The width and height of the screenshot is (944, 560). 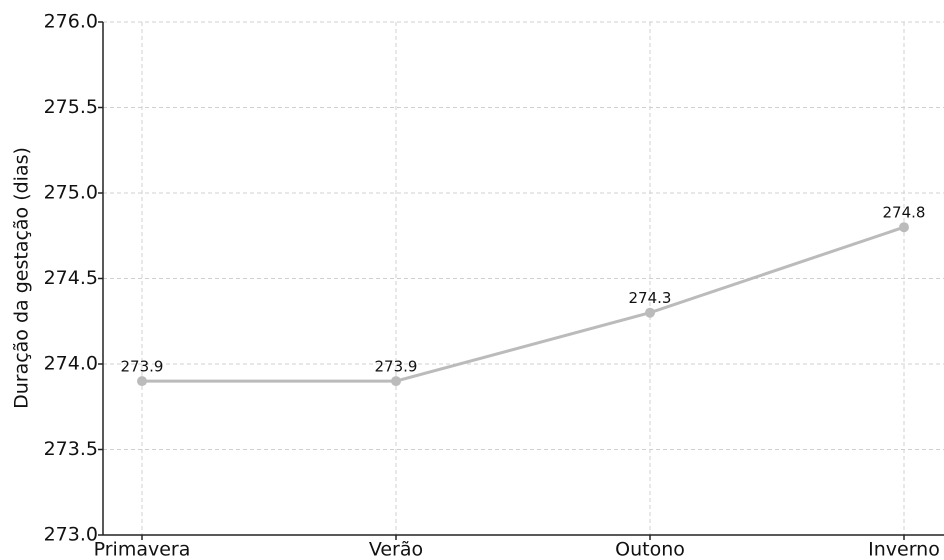 What do you see at coordinates (650, 298) in the screenshot?
I see `value-label: 274.3` at bounding box center [650, 298].